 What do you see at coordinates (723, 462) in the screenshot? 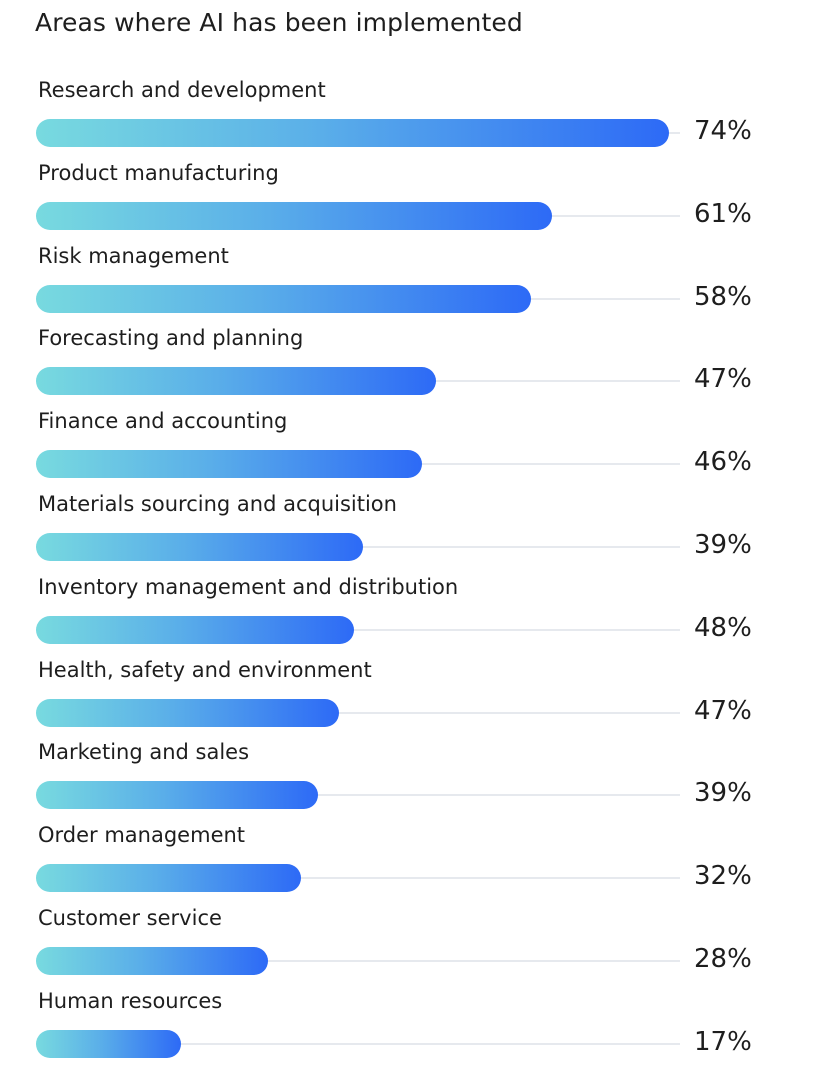
I see `bar-value-label: 46%` at bounding box center [723, 462].